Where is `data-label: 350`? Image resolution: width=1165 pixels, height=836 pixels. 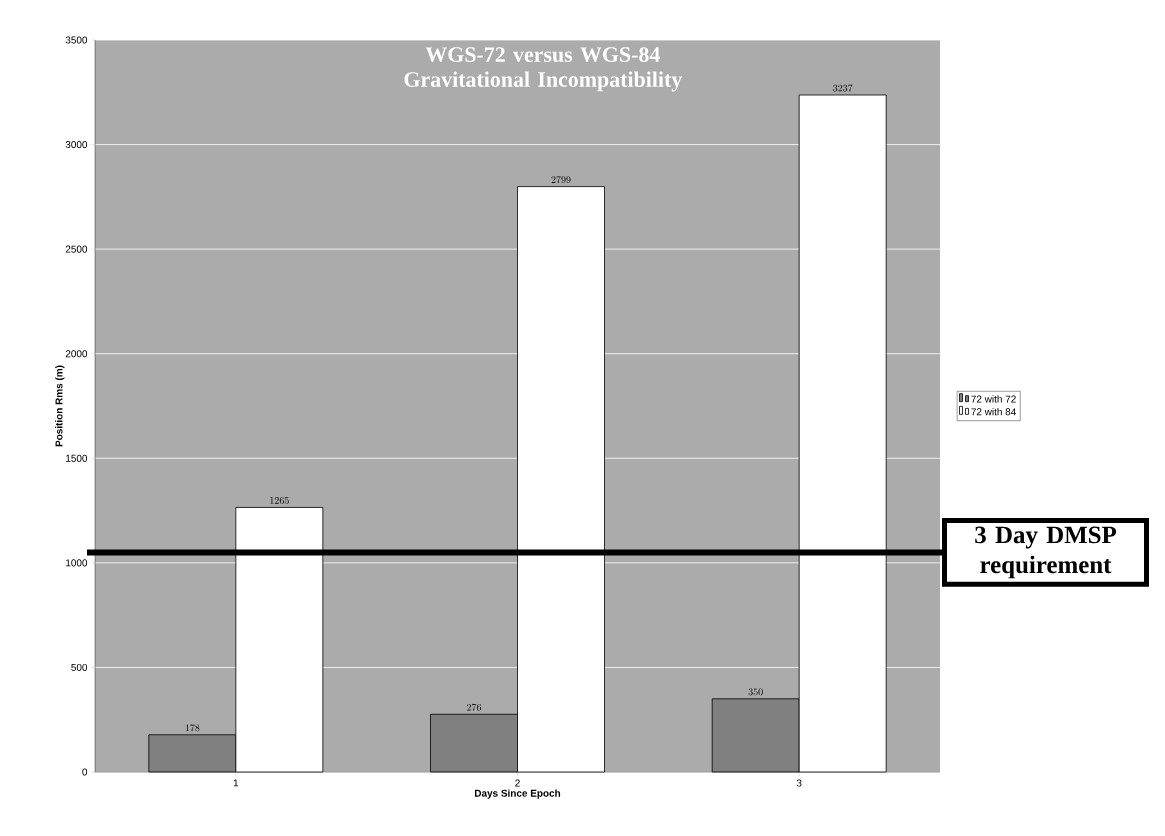
data-label: 350 is located at coordinates (755, 692).